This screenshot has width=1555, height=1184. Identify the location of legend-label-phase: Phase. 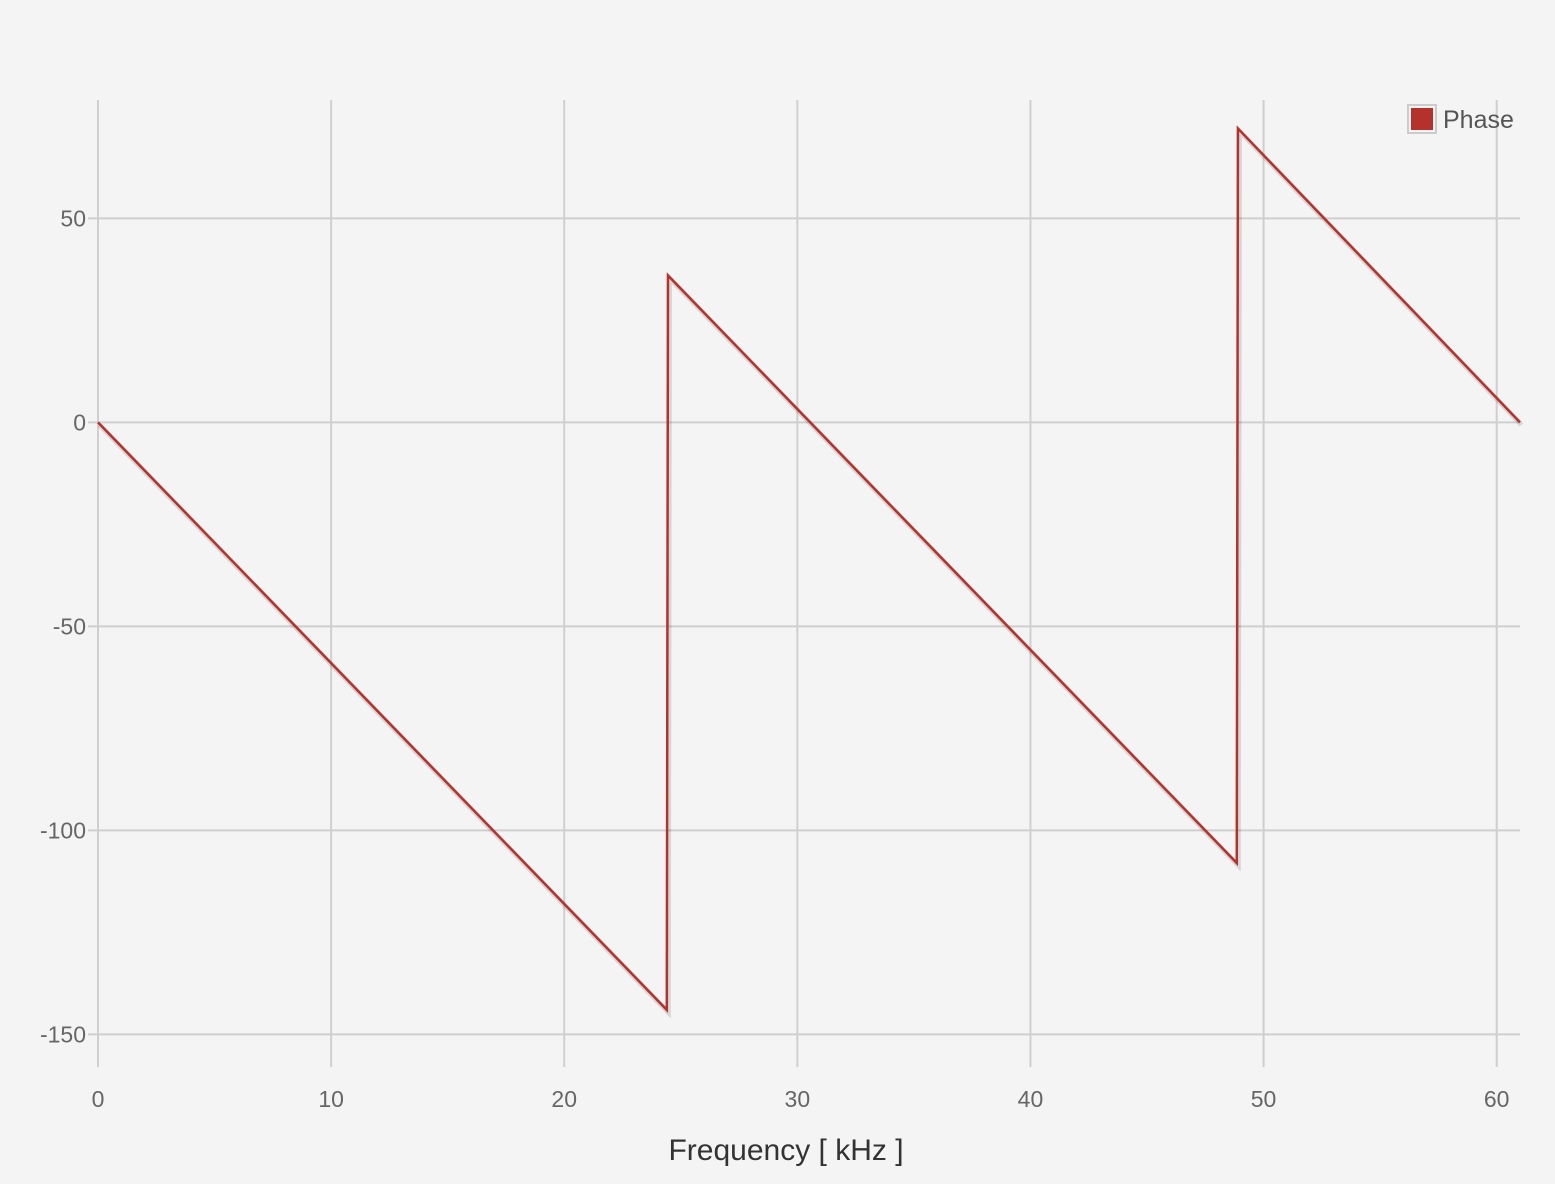
(1478, 120).